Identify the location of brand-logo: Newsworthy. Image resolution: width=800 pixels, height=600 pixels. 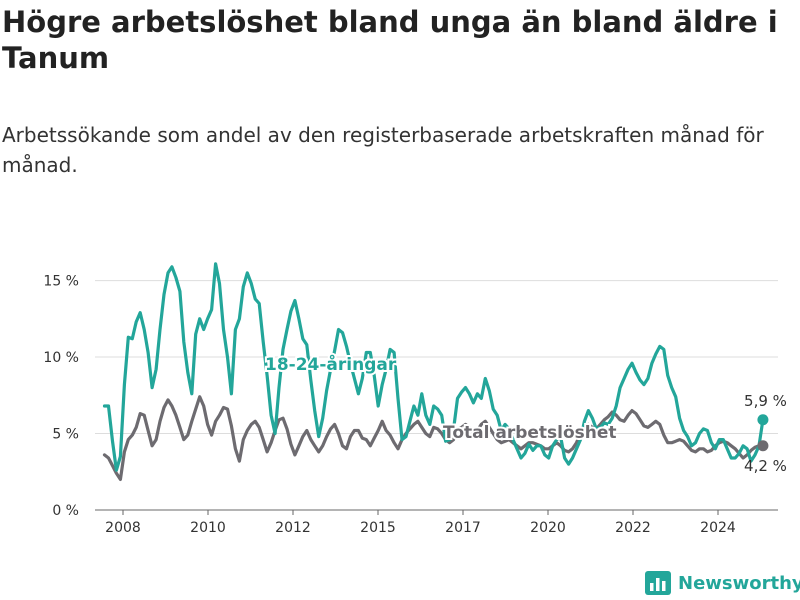
(722, 583).